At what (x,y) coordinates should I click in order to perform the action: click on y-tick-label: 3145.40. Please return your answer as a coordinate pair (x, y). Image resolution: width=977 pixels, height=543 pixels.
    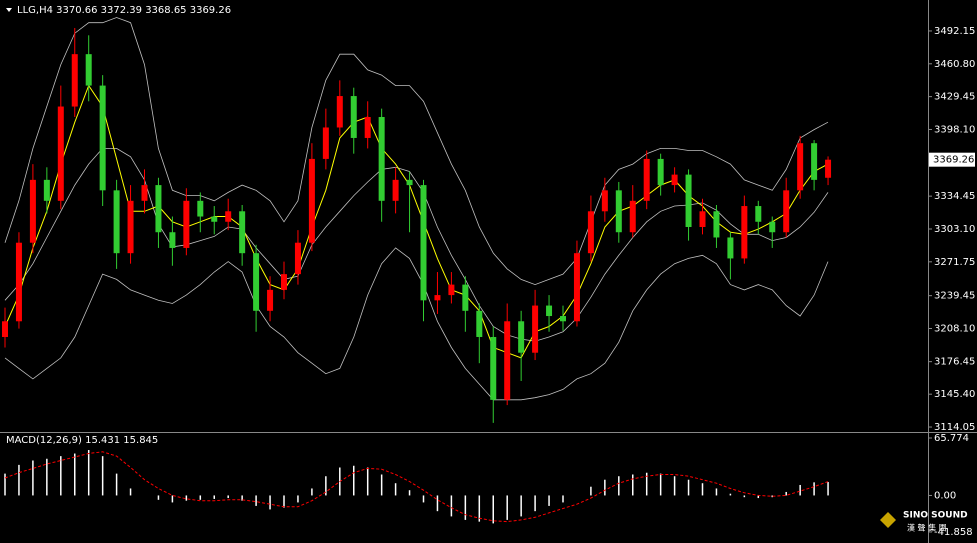
    Looking at the image, I should click on (954, 394).